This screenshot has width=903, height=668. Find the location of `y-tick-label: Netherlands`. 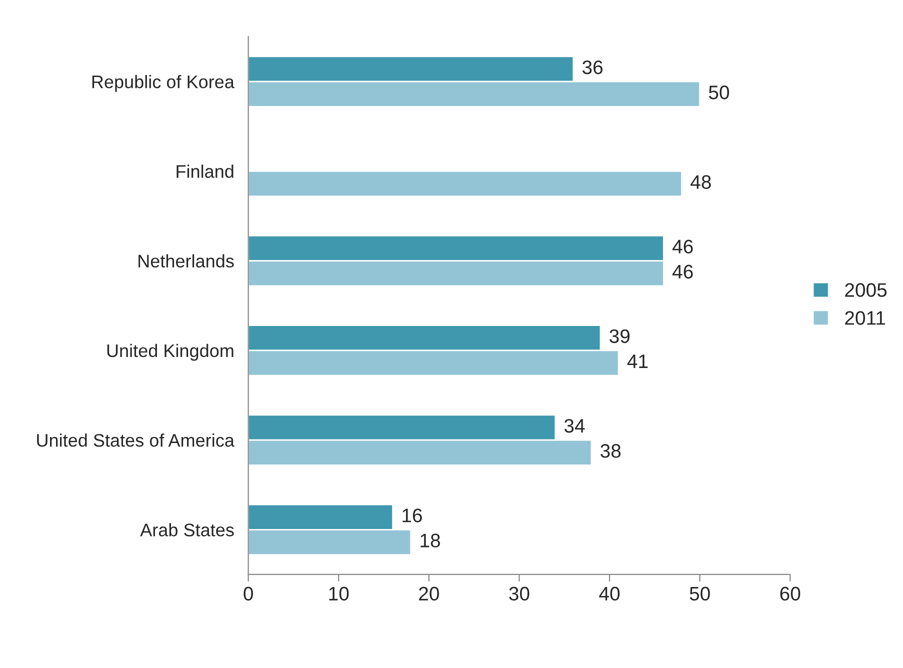

y-tick-label: Netherlands is located at coordinates (186, 261).